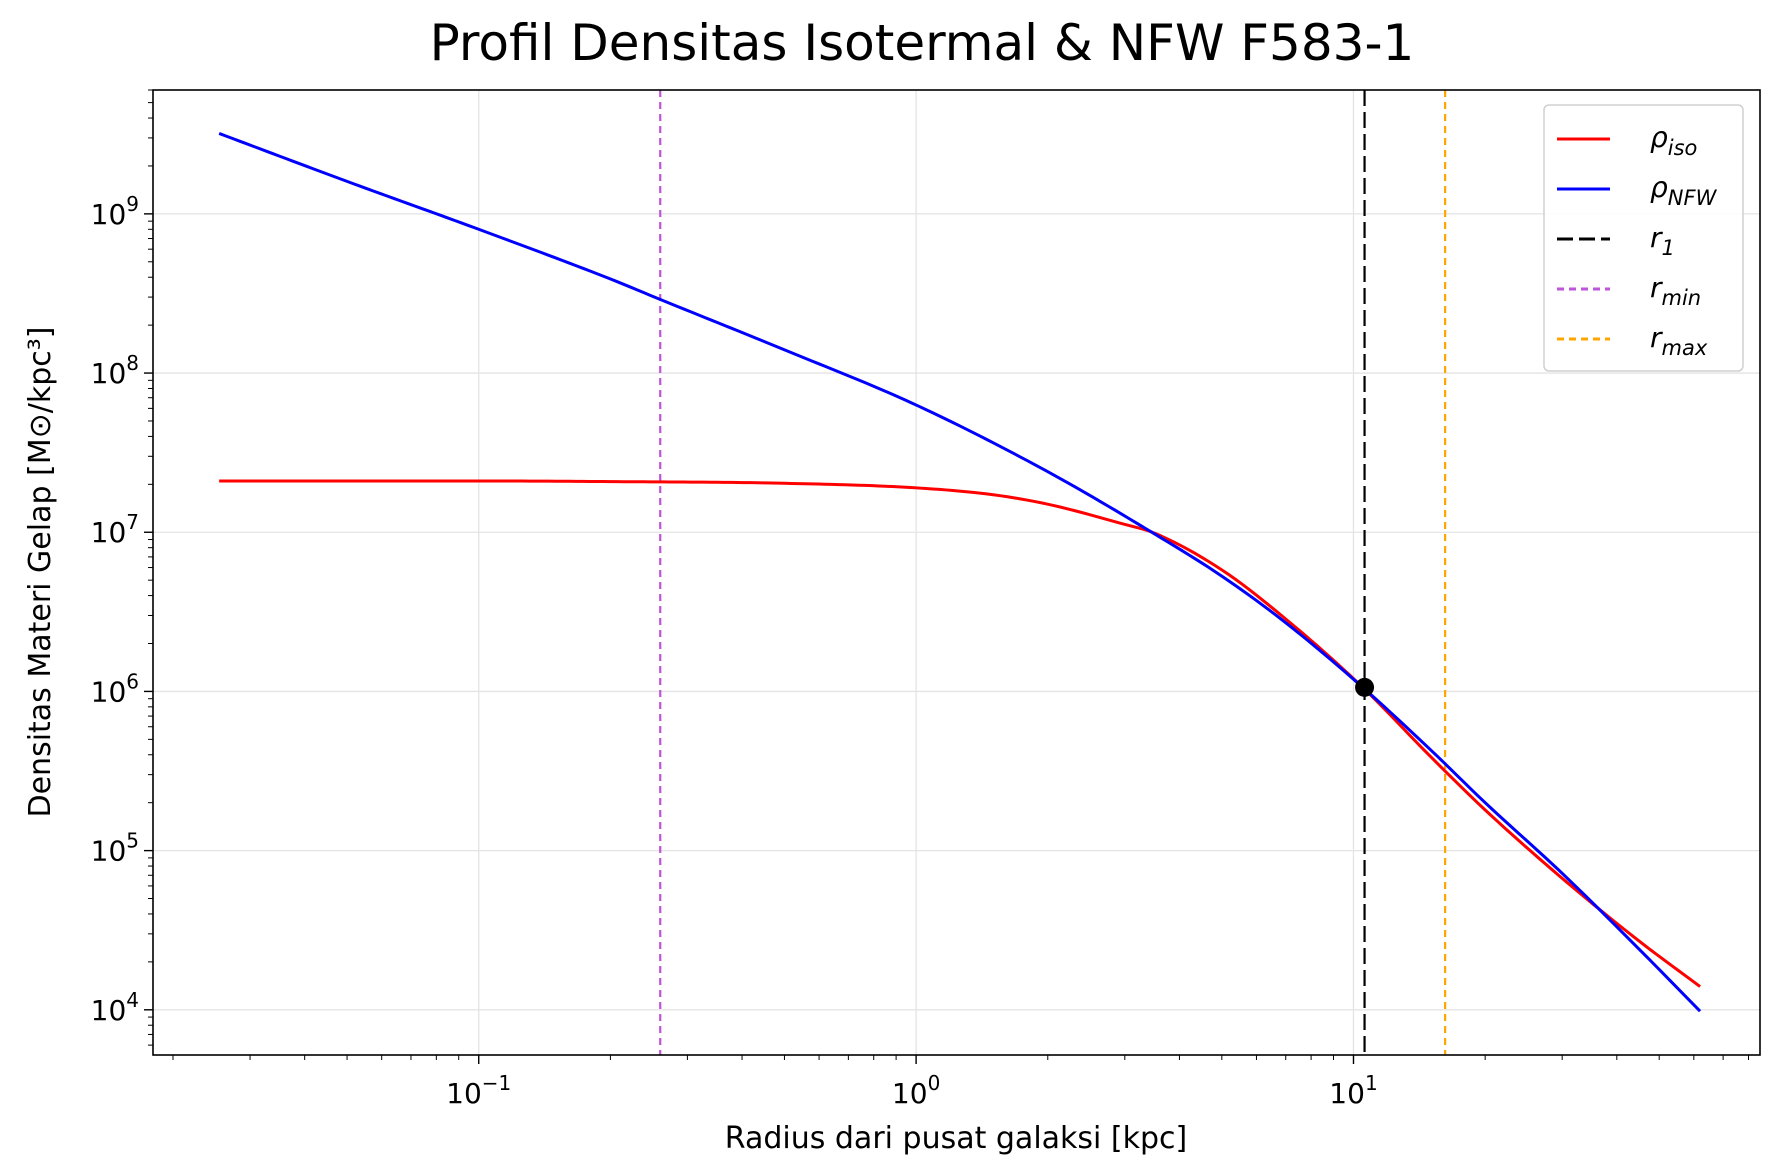 The width and height of the screenshot is (1773, 1171). I want to click on x-tick-exp: −1, so click(496, 1083).